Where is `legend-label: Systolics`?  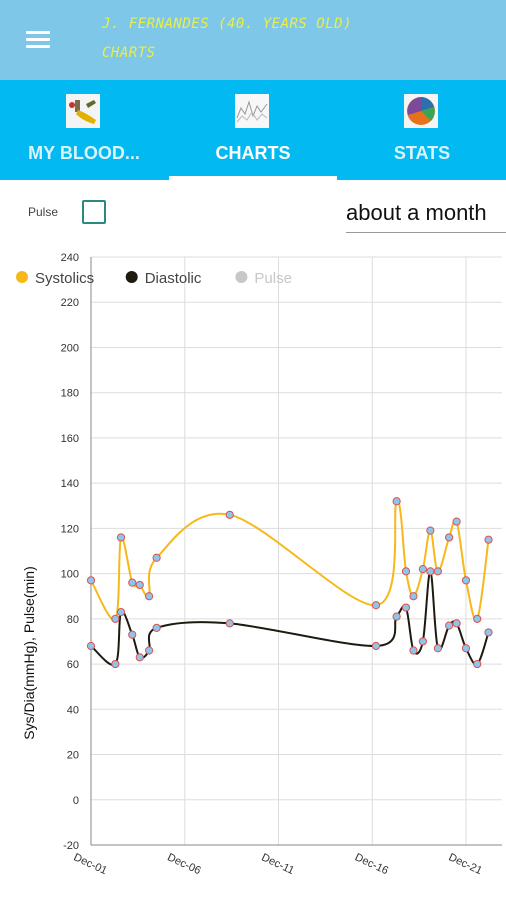 legend-label: Systolics is located at coordinates (64, 278).